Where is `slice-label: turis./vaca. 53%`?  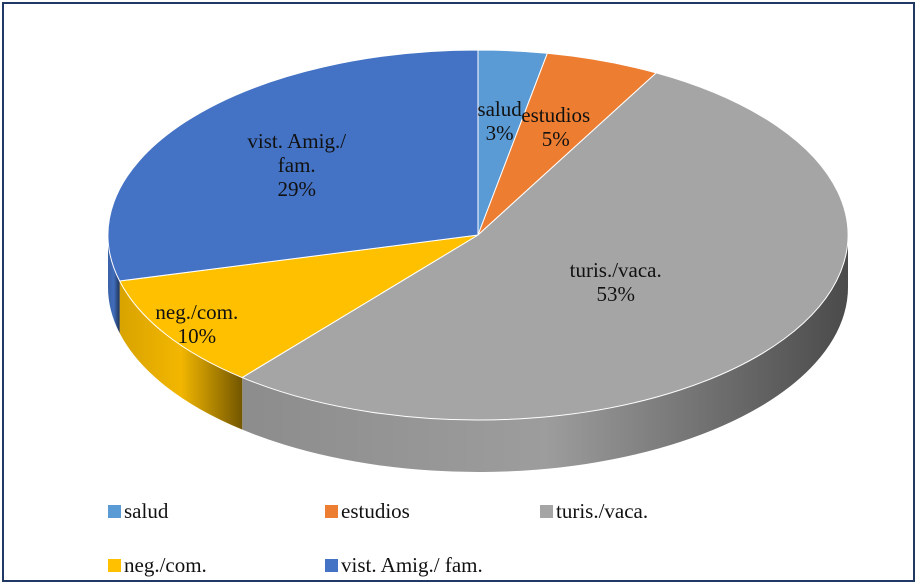
slice-label: turis./vaca. 53% is located at coordinates (616, 282).